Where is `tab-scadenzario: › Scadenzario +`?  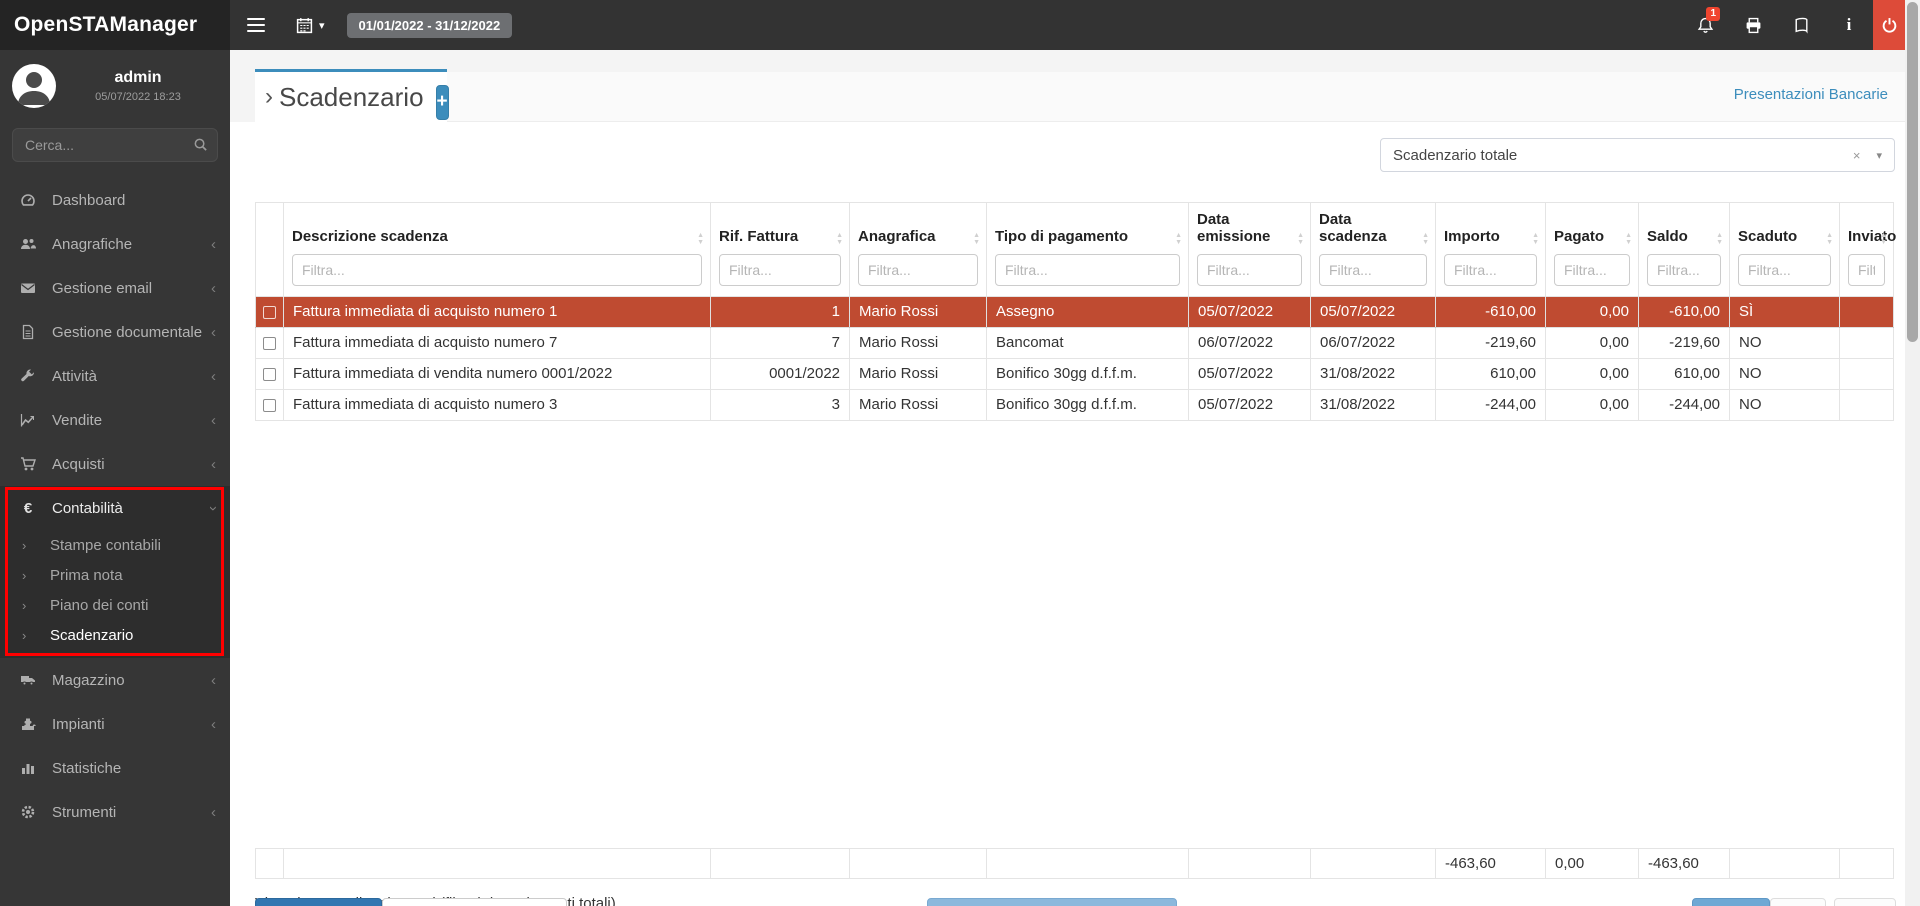 tab-scadenzario: › Scadenzario + is located at coordinates (352, 95).